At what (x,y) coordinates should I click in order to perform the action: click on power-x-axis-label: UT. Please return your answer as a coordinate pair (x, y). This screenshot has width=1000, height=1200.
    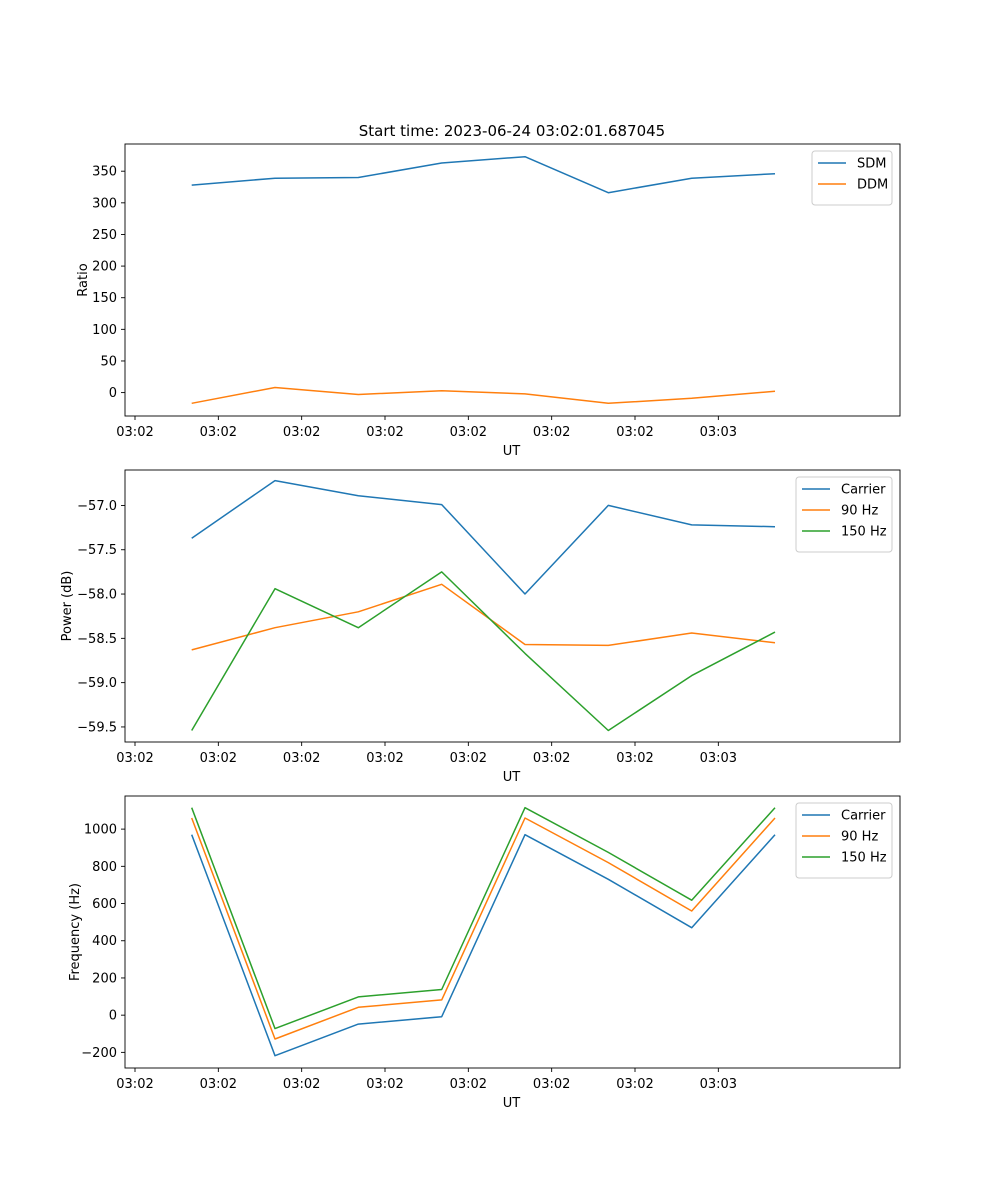
    Looking at the image, I should click on (512, 777).